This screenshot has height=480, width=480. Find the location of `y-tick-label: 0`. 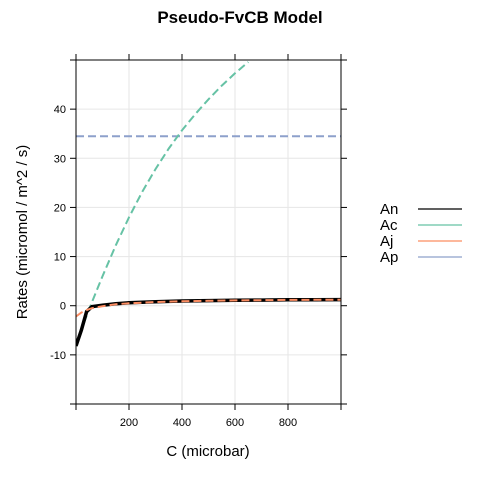

y-tick-label: 0 is located at coordinates (63, 307).